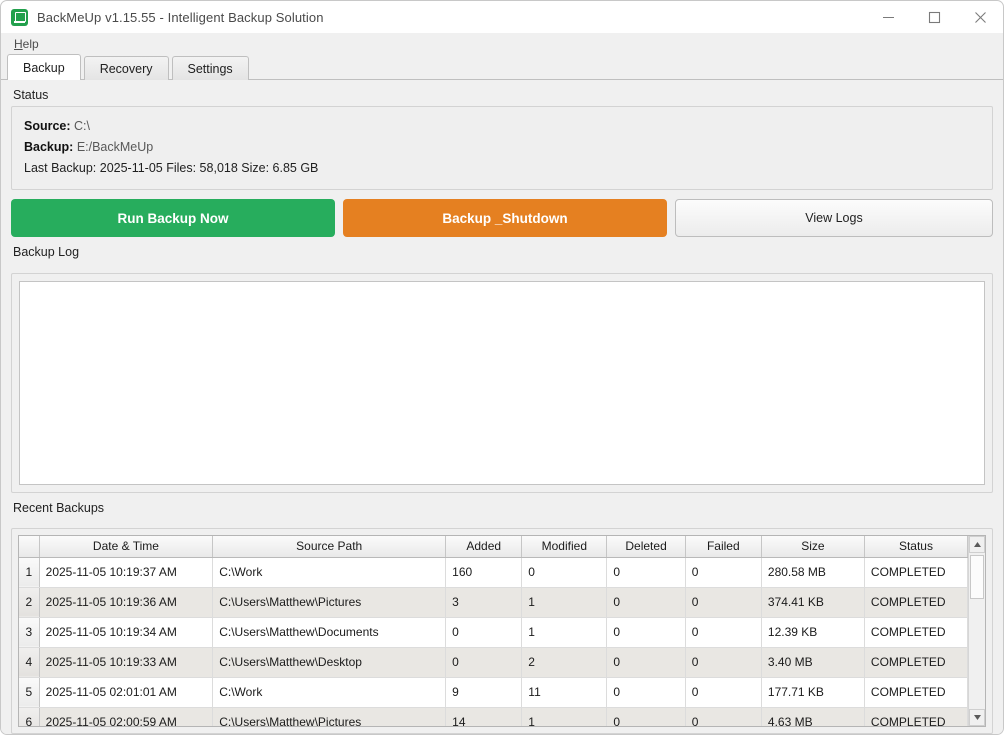 The height and width of the screenshot is (735, 1004). I want to click on recent-backups-section-label: Recent Backups, so click(59, 508).